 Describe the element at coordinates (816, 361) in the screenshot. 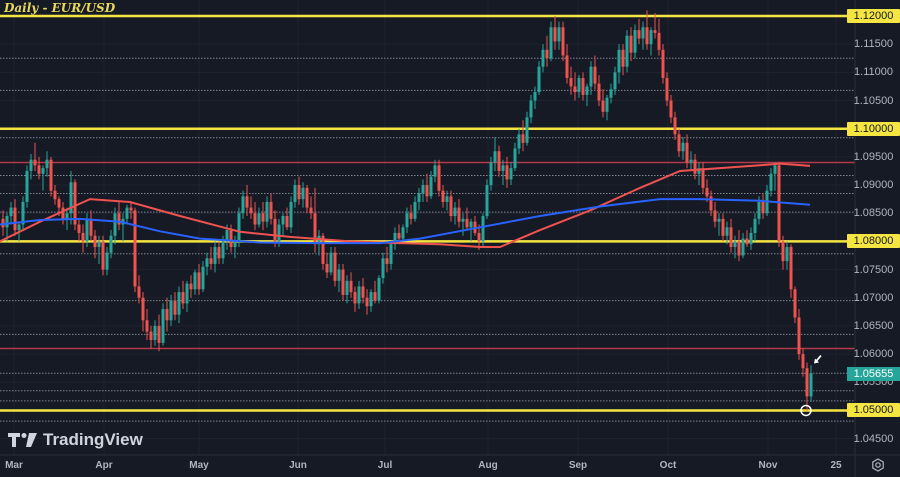

I see `arrow-marker` at that location.